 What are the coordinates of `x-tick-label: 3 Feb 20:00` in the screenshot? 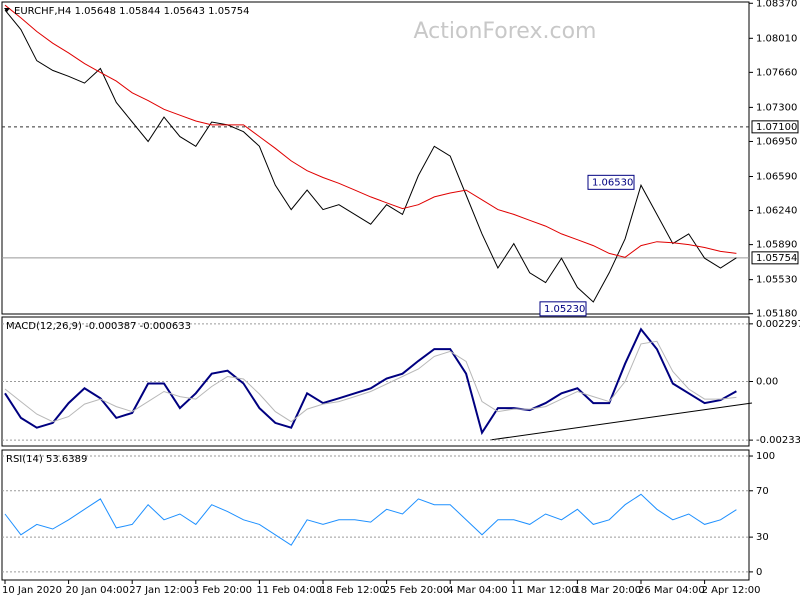 It's located at (222, 590).